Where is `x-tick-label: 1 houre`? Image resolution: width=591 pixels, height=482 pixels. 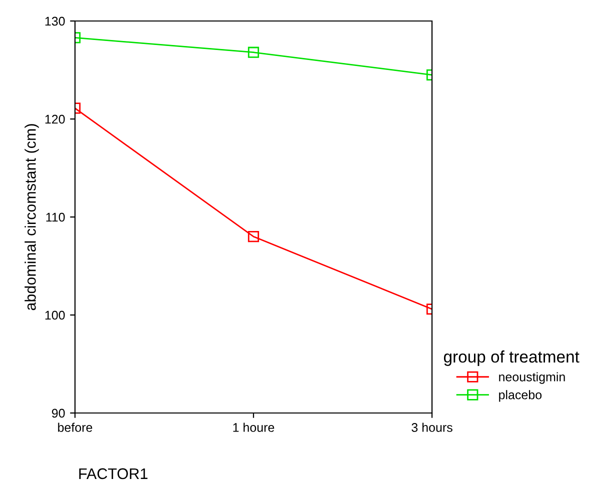
x-tick-label: 1 houre is located at coordinates (253, 427).